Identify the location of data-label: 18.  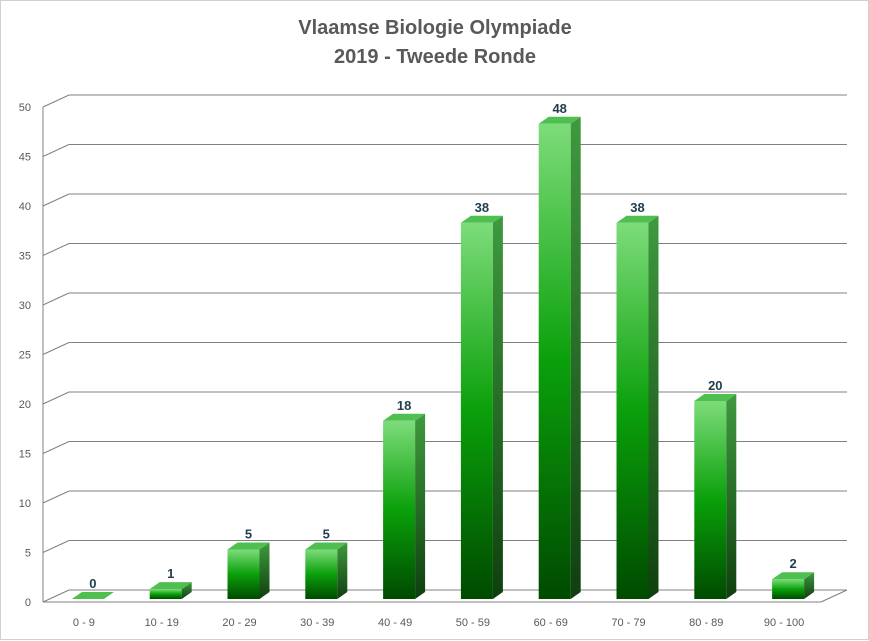
(404, 405).